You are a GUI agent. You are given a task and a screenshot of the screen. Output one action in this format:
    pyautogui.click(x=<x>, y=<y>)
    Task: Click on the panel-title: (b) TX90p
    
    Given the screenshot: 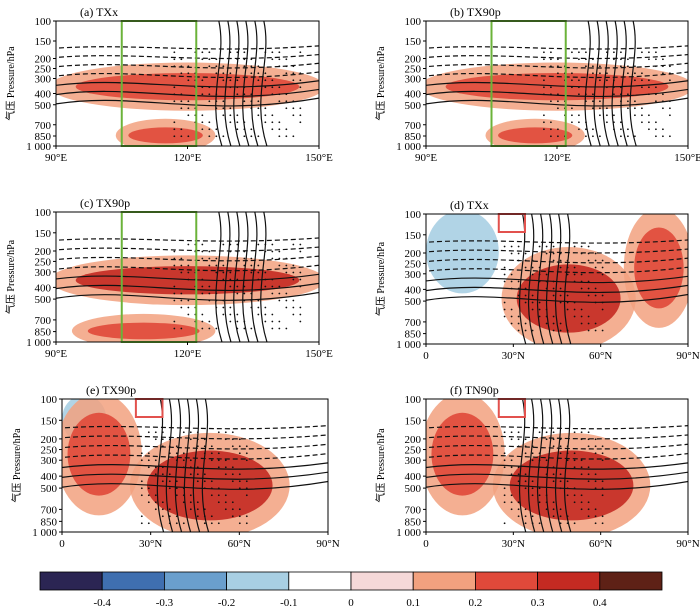 What is the action you would take?
    pyautogui.click(x=475, y=12)
    